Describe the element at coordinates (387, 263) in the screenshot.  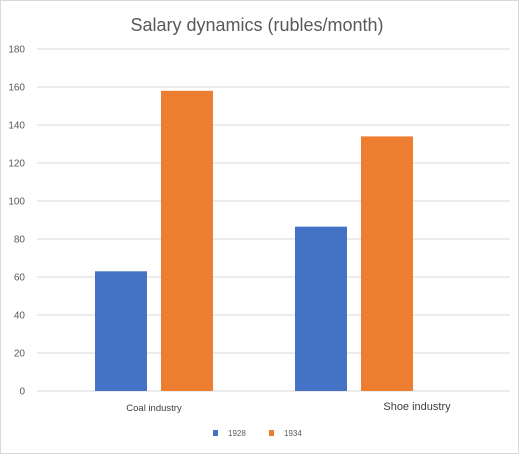
I see `bar-1934-shoe` at that location.